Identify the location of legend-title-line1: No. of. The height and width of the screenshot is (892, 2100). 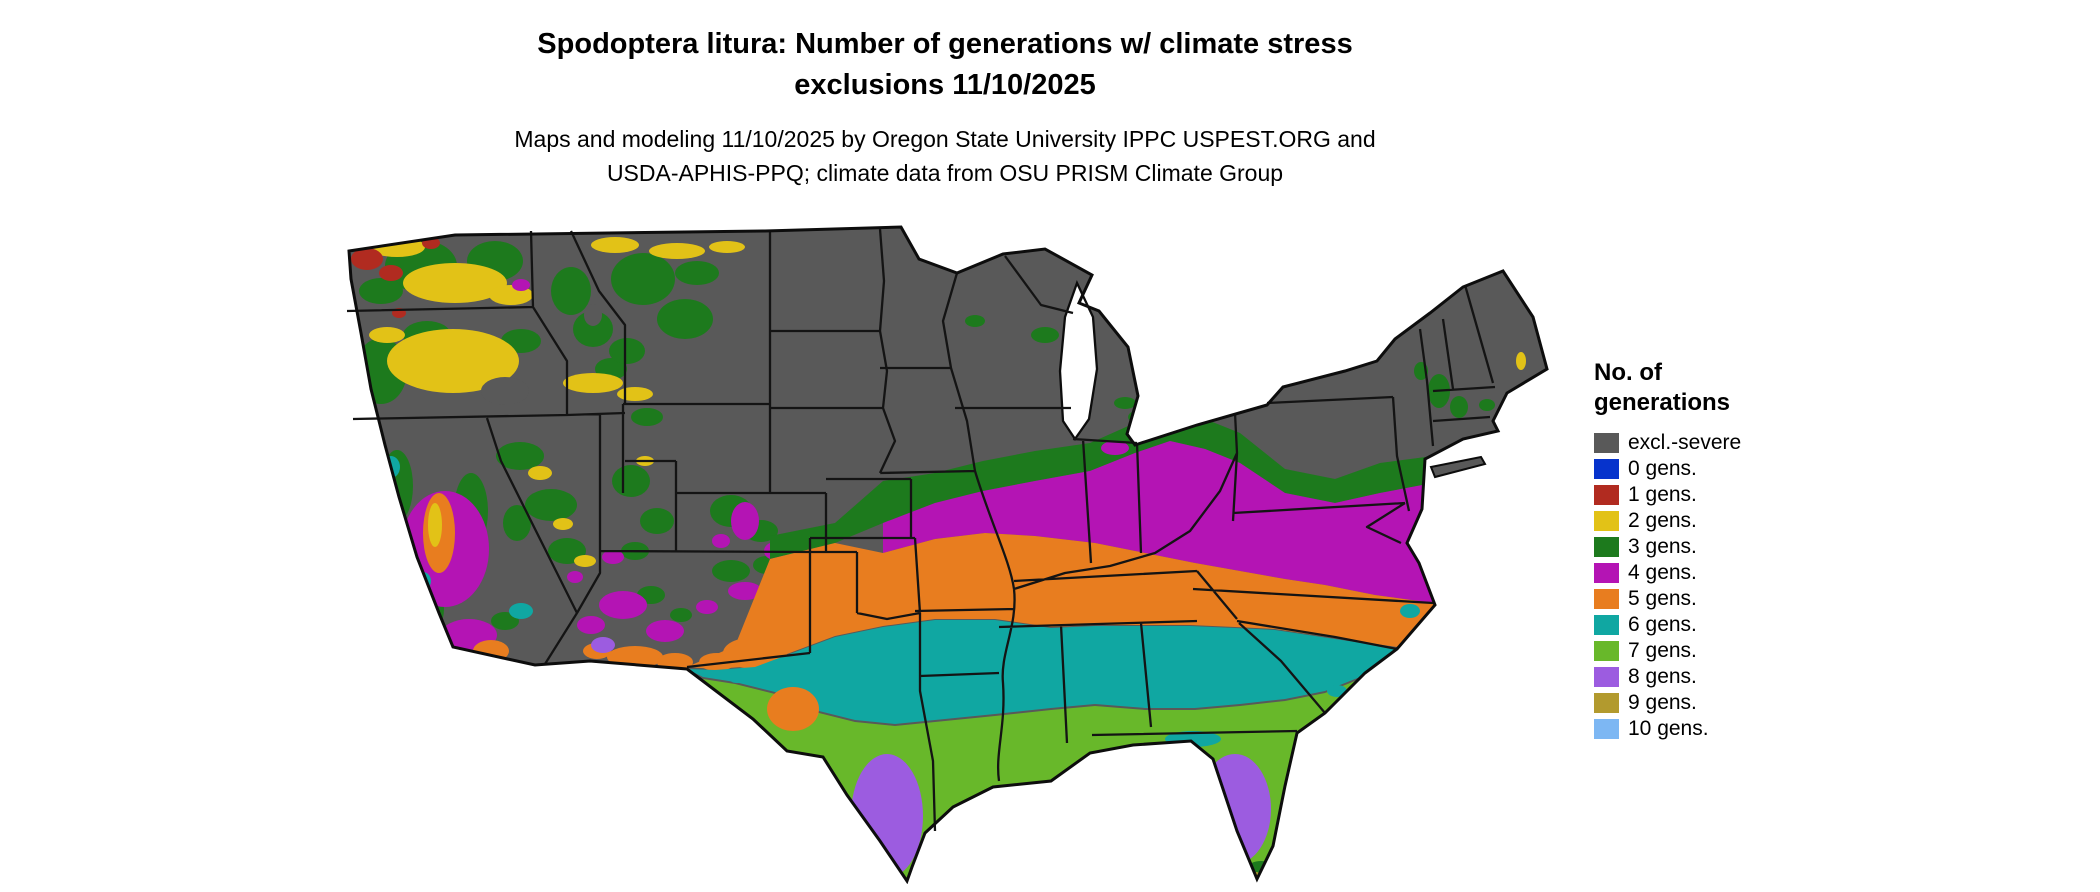
(1628, 372).